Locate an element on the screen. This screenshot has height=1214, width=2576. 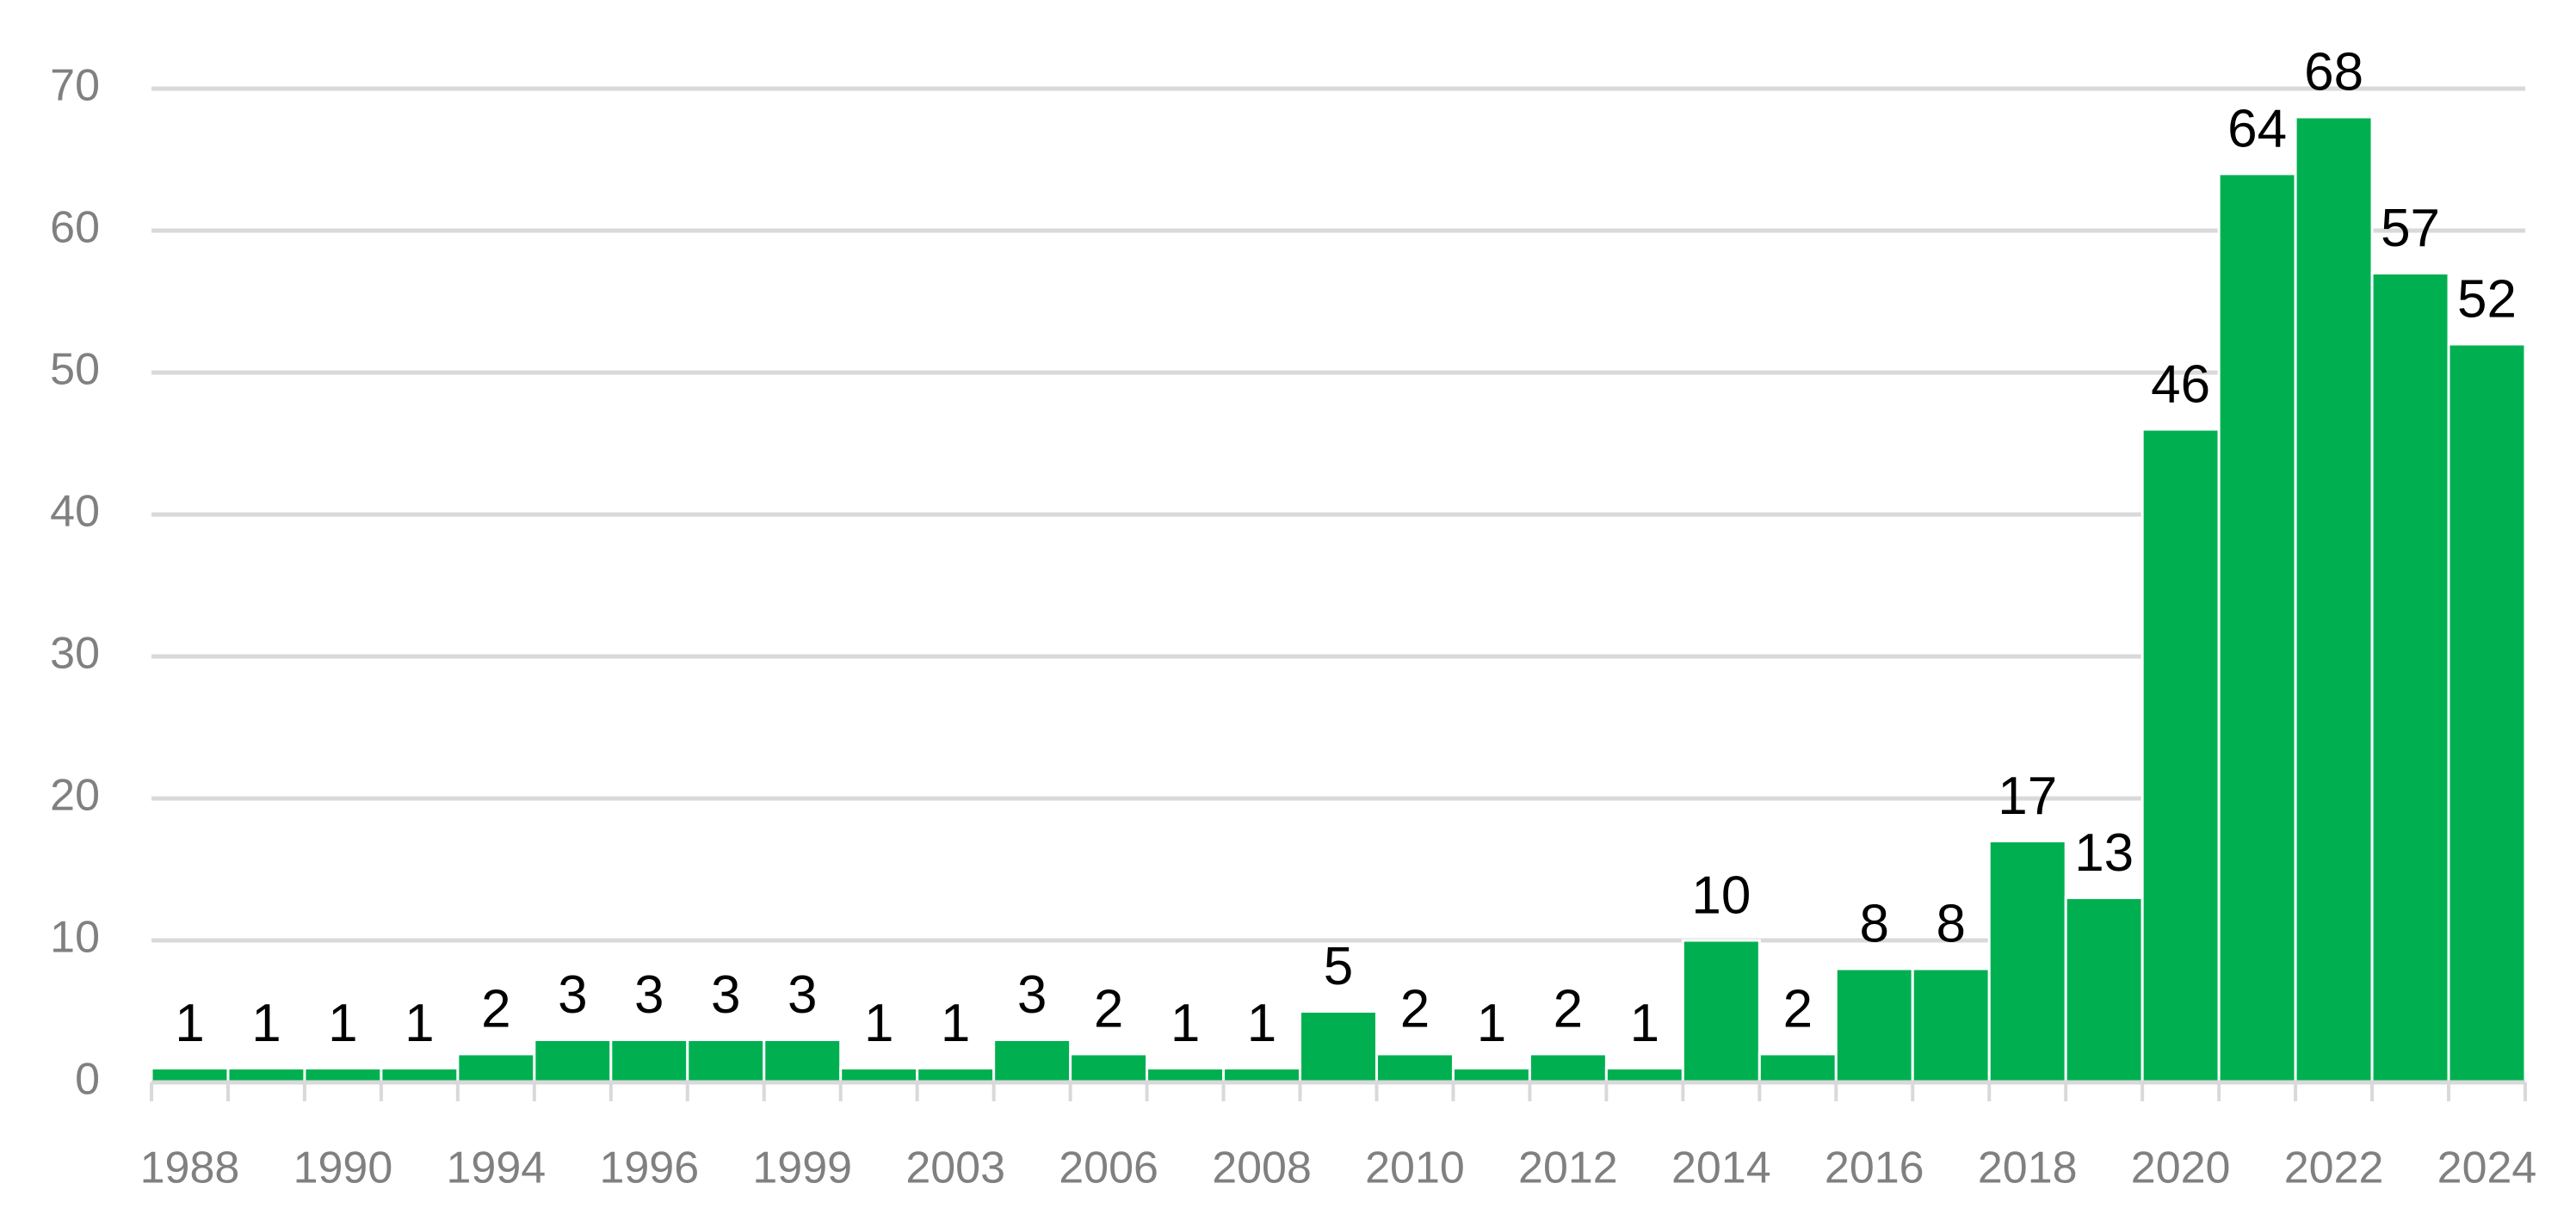
x-tick-label: 1994 is located at coordinates (497, 1168).